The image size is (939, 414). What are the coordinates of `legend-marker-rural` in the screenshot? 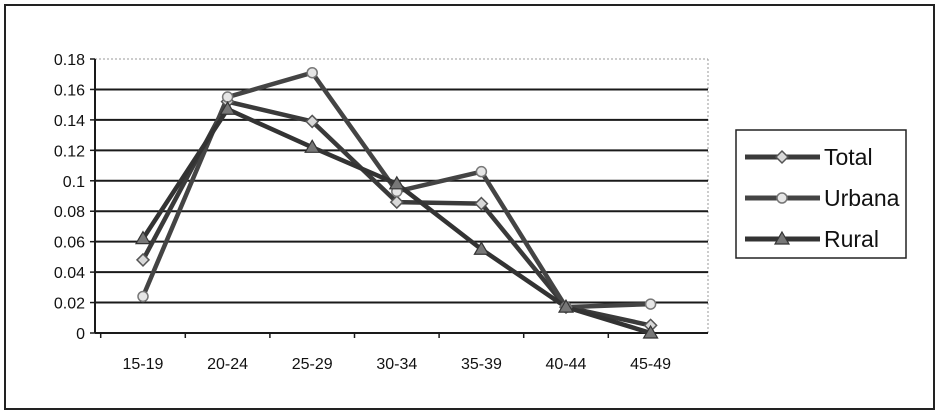 It's located at (782, 237).